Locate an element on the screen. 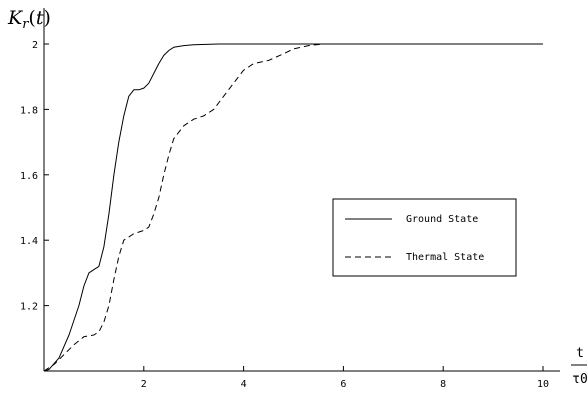 The width and height of the screenshot is (587, 394). x-tick-label: 10 is located at coordinates (543, 384).